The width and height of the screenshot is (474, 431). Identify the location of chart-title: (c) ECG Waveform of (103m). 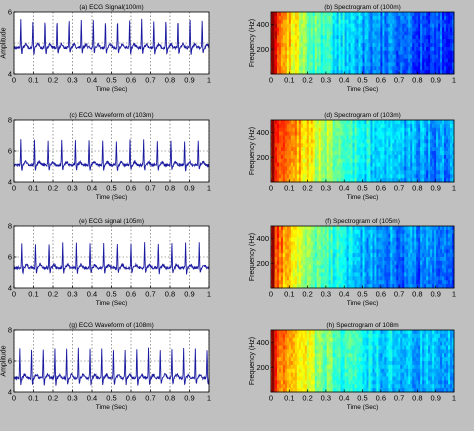
(111, 115).